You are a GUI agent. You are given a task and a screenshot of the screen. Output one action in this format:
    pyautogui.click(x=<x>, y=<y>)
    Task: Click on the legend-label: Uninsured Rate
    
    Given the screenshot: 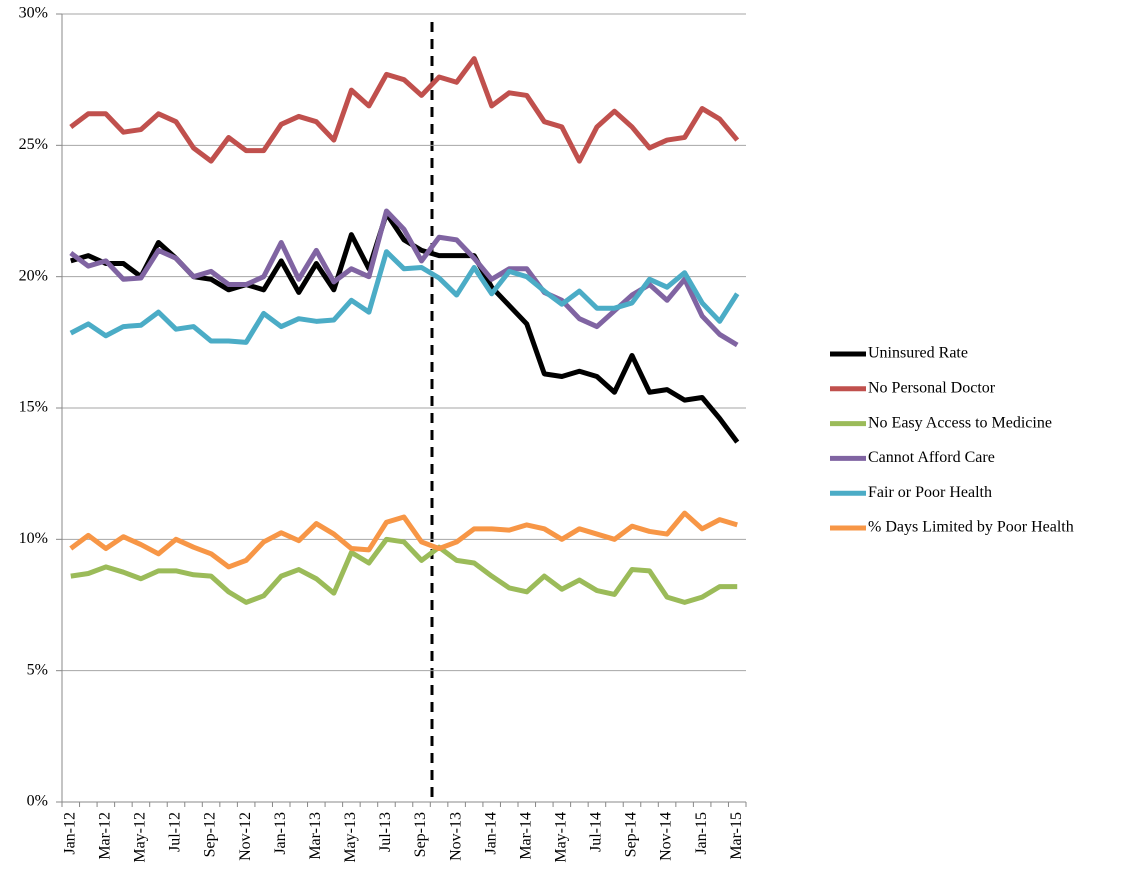 What is the action you would take?
    pyautogui.click(x=918, y=353)
    